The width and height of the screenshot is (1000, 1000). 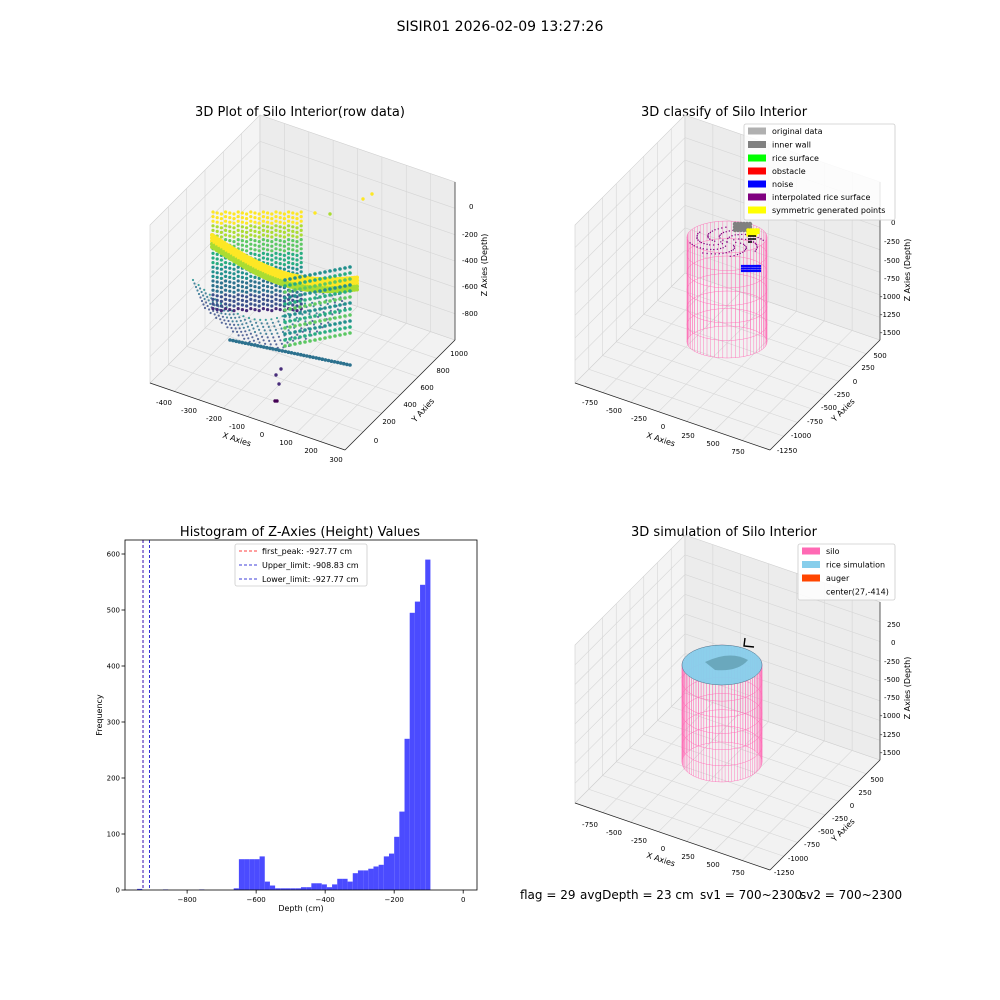 What do you see at coordinates (864, 793) in the screenshot?
I see `simulation-y-tick: 250` at bounding box center [864, 793].